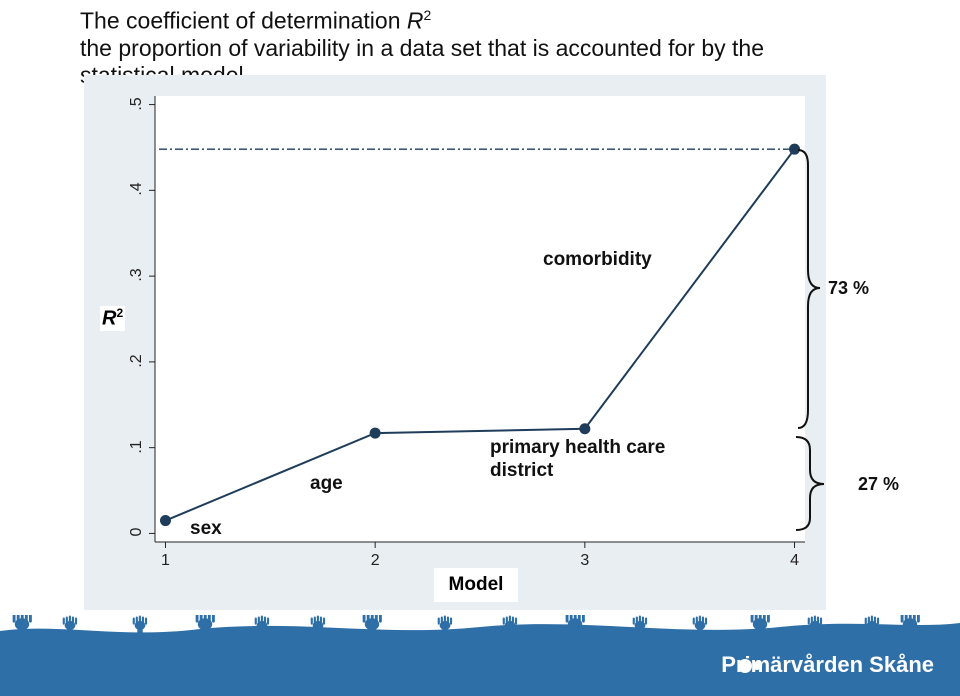  Describe the element at coordinates (136, 361) in the screenshot. I see `ytick-label: .2` at that location.